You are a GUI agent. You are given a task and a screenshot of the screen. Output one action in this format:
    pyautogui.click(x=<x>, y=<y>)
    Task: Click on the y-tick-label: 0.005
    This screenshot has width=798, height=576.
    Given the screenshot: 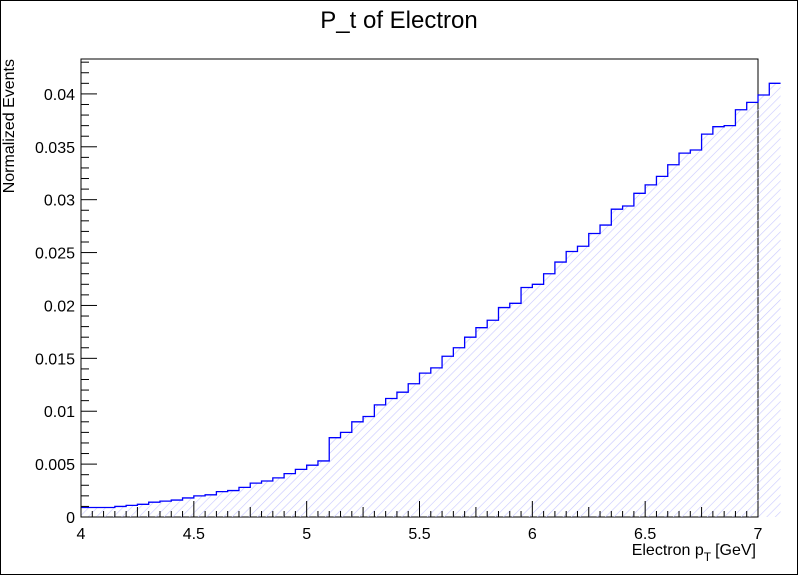 What is the action you would take?
    pyautogui.click(x=55, y=465)
    